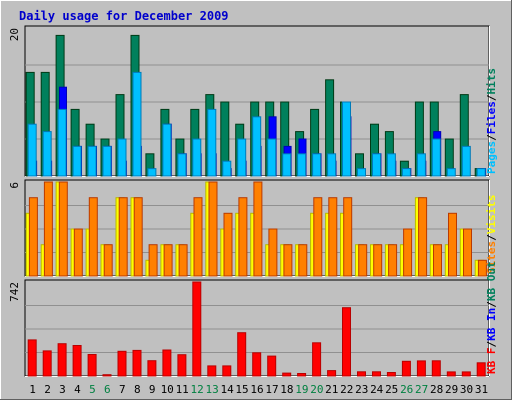 The width and height of the screenshot is (512, 400). Describe the element at coordinates (491, 81) in the screenshot. I see `legend-entry: Hits` at that location.